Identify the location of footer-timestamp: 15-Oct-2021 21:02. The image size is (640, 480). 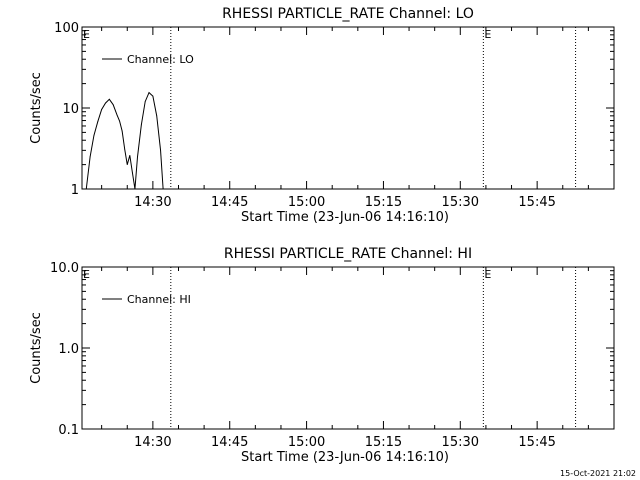
(598, 473).